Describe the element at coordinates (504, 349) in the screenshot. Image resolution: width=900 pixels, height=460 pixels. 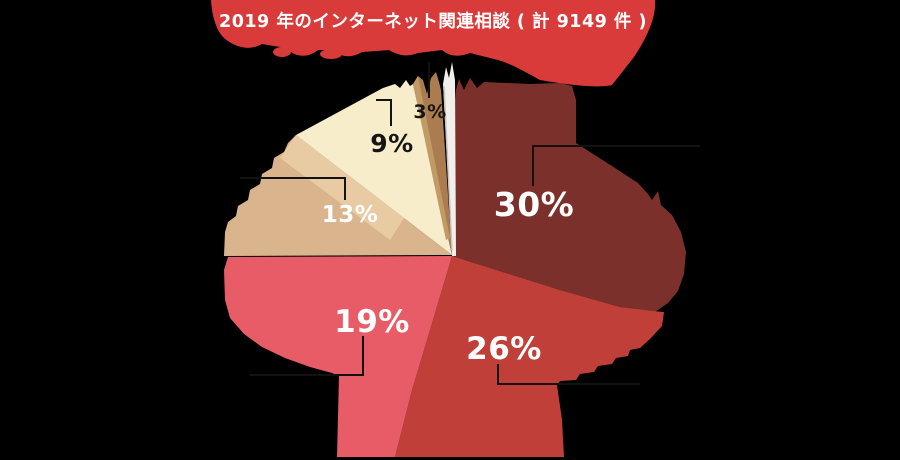
I see `percent-label-26: 26%` at that location.